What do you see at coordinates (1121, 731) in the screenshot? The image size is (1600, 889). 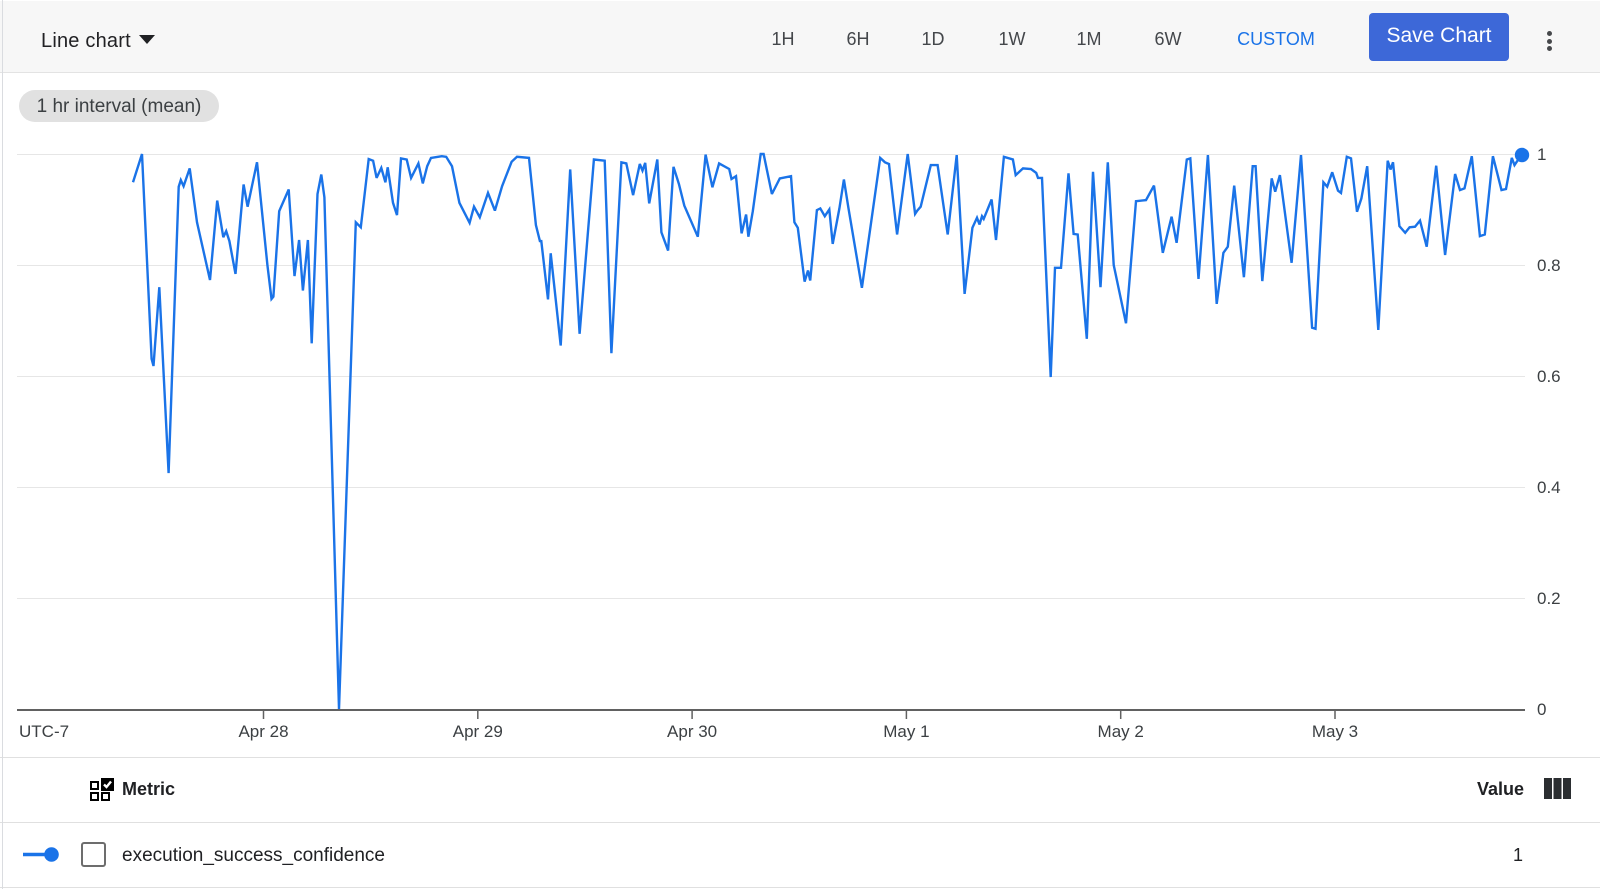 I see `svg-text: May 2` at bounding box center [1121, 731].